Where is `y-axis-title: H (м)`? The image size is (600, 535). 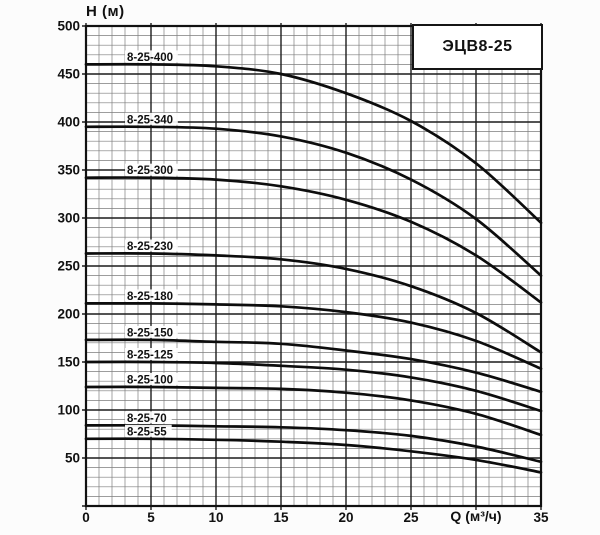
y-axis-title: H (м) is located at coordinates (105, 11).